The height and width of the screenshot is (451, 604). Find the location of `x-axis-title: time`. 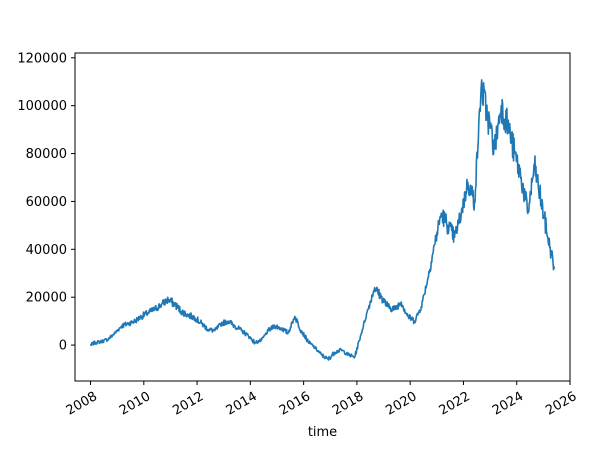

x-axis-title: time is located at coordinates (322, 432).